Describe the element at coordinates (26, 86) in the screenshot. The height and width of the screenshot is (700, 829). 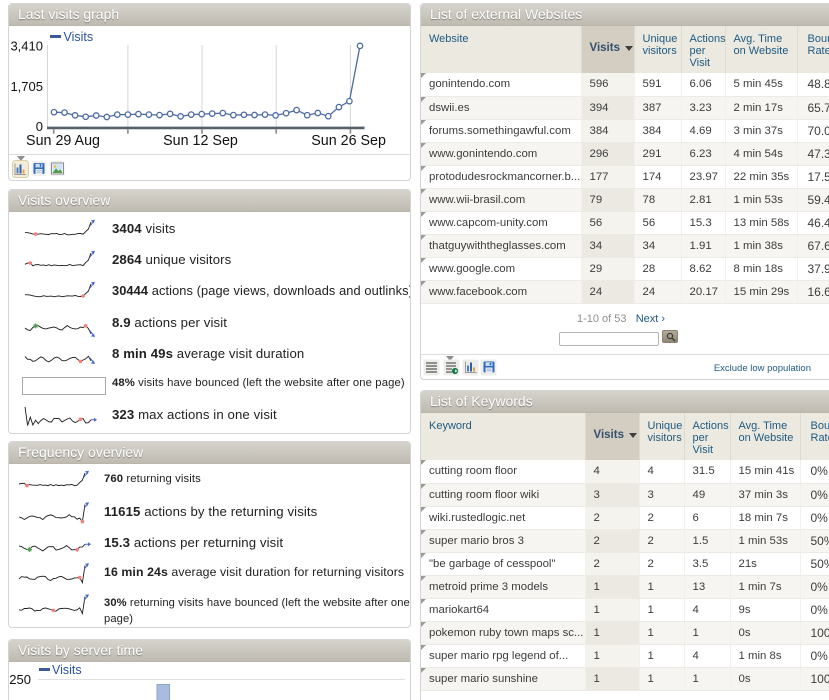
I see `svg-text: 1,705` at that location.